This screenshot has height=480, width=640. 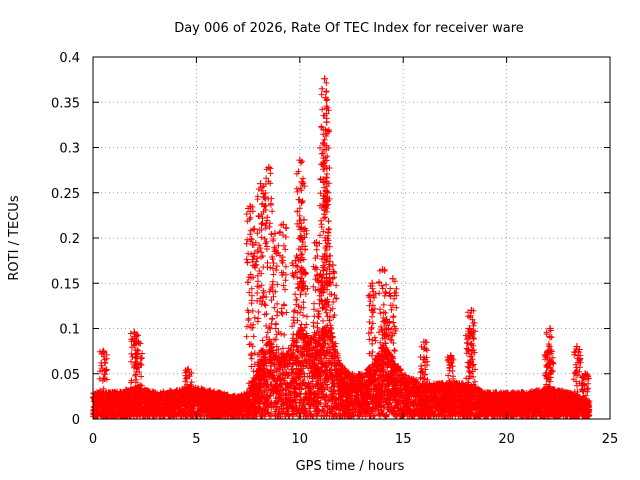 I want to click on y-tick-label: 0.3, so click(x=69, y=149).